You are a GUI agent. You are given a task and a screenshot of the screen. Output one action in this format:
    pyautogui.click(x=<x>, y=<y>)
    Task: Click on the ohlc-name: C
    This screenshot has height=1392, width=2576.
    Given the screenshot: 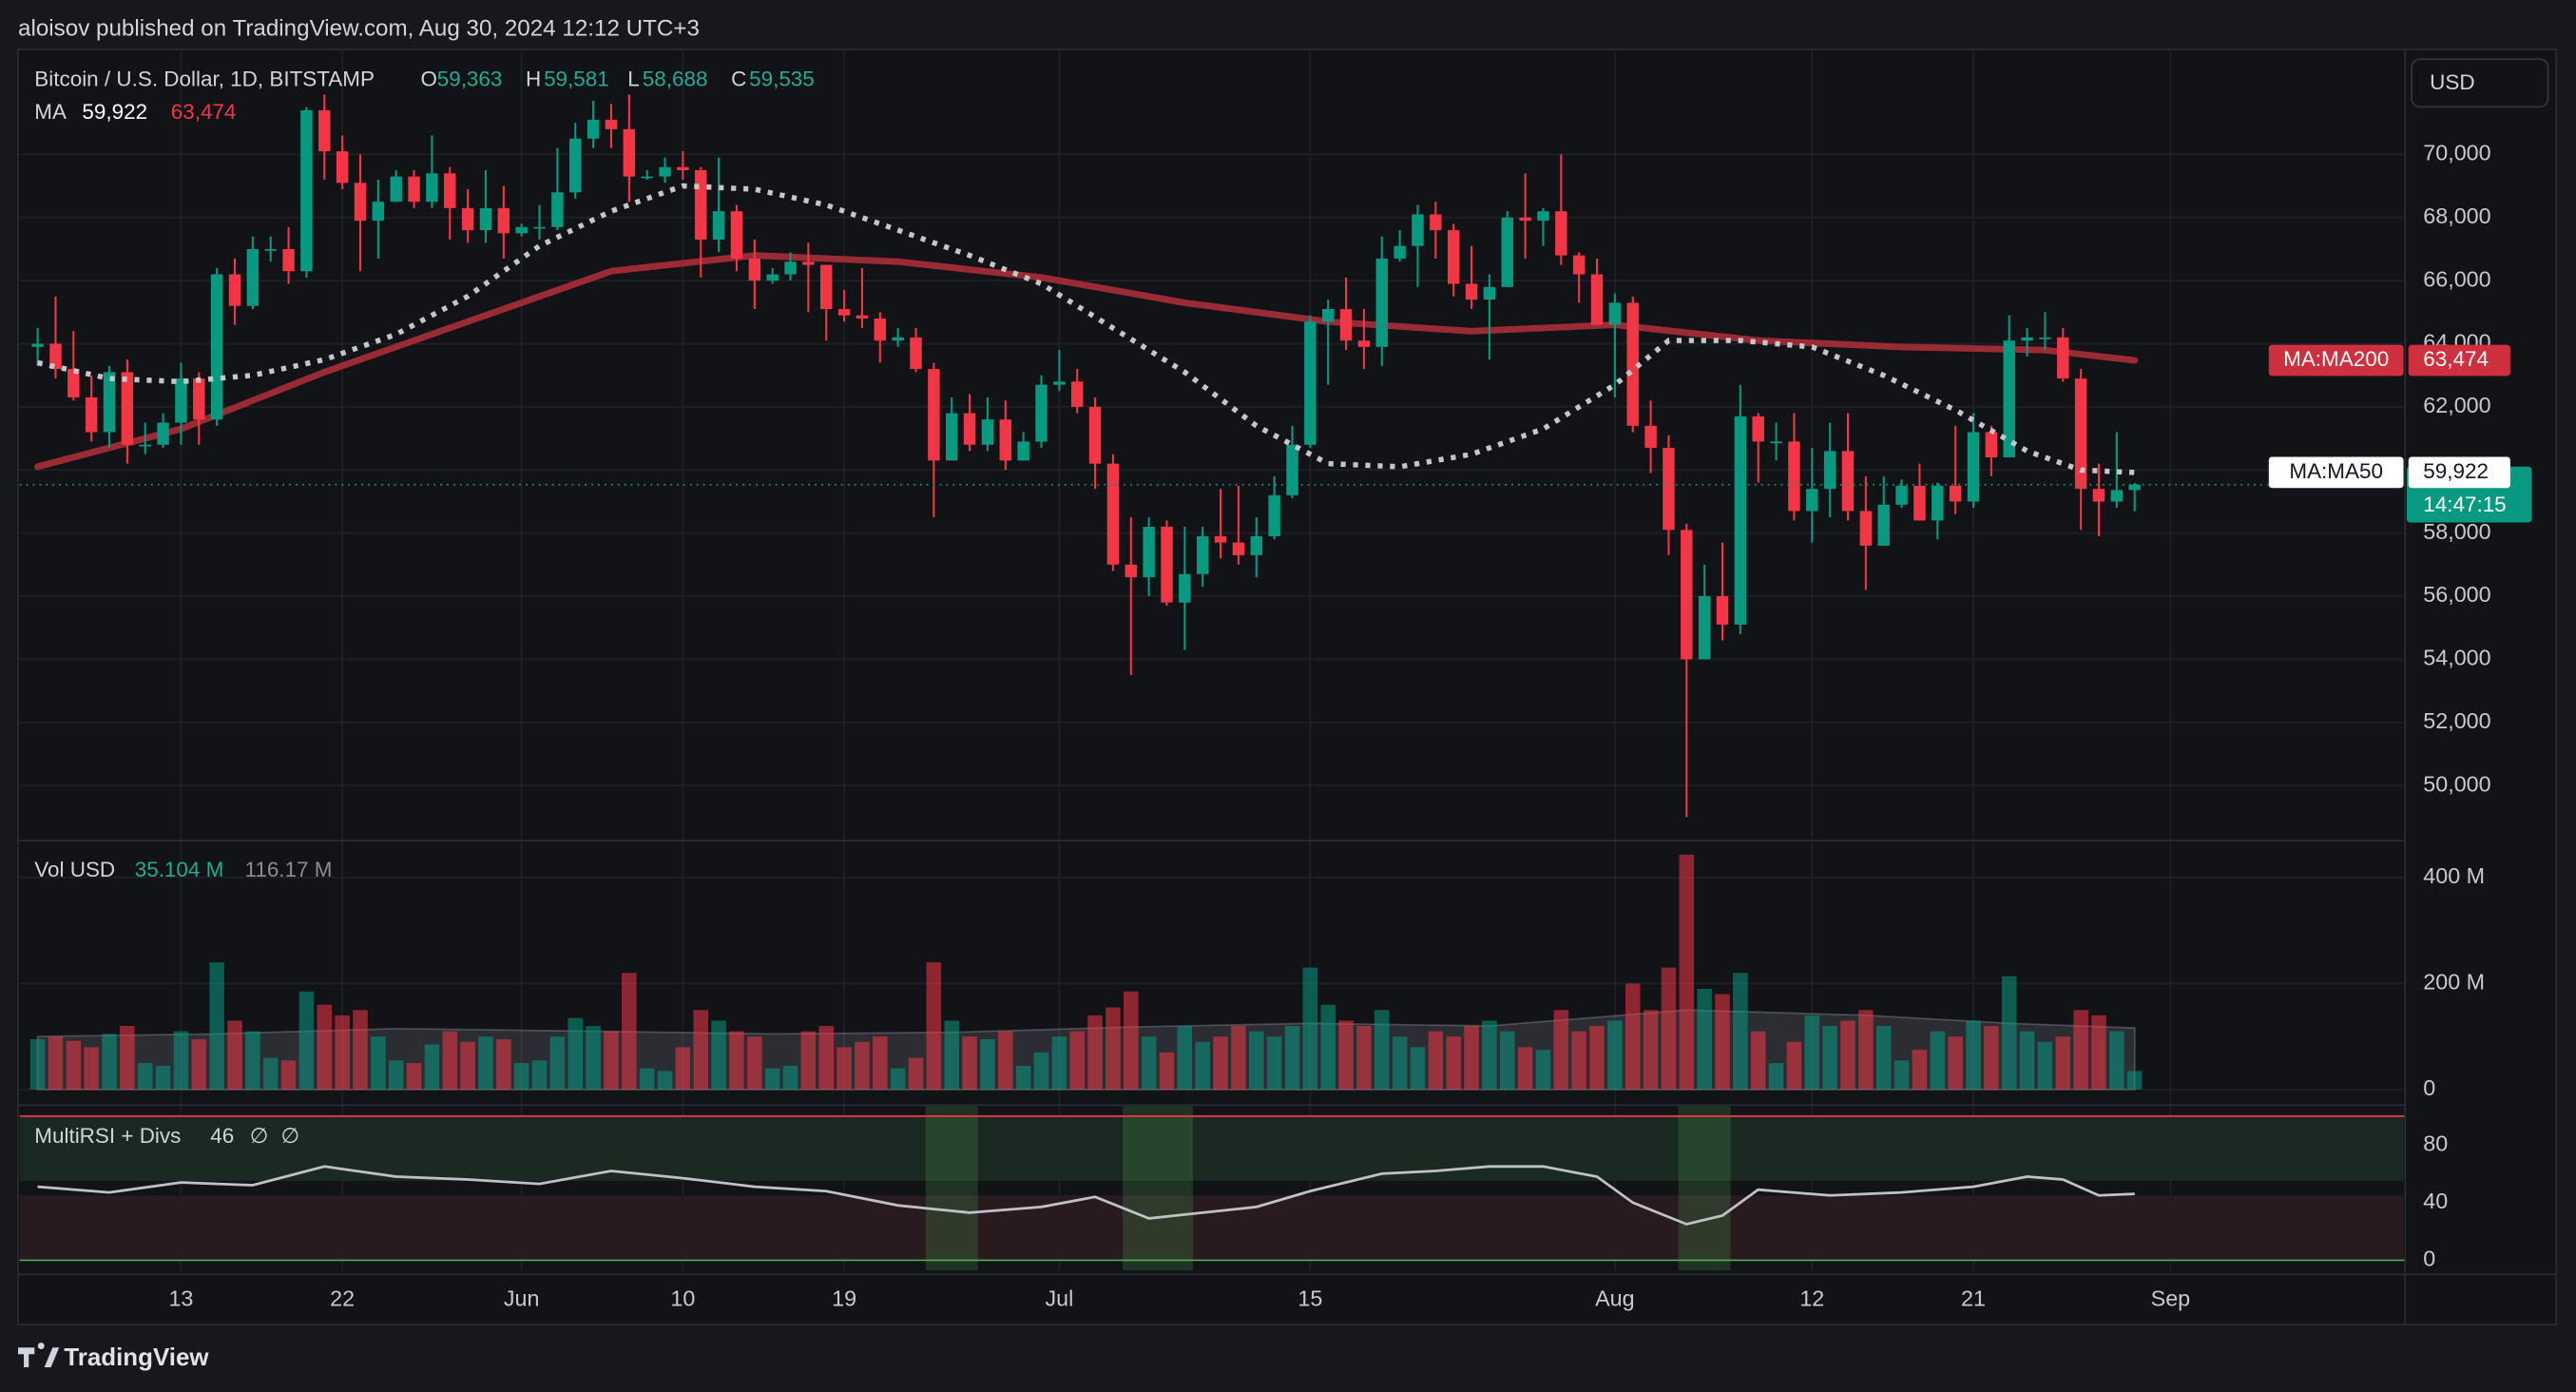 What is the action you would take?
    pyautogui.click(x=738, y=79)
    